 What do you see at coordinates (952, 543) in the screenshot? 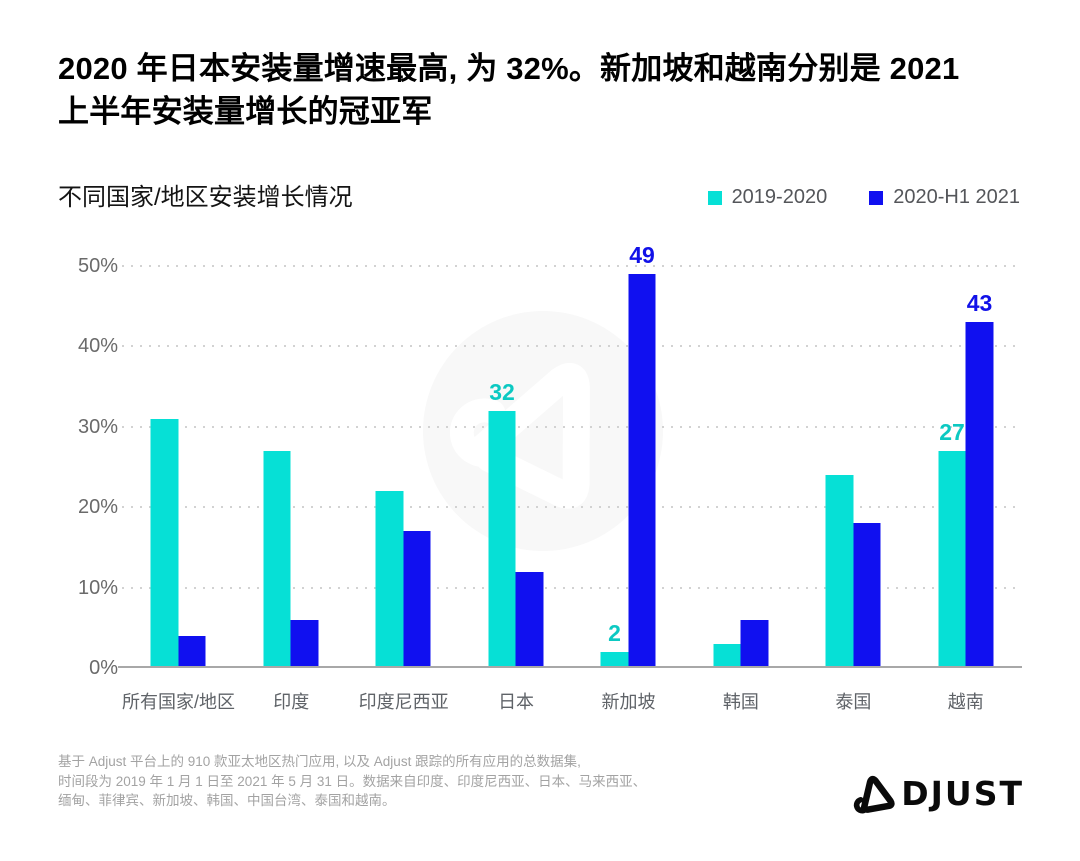
I see `bar-series0-cat7: 27` at bounding box center [952, 543].